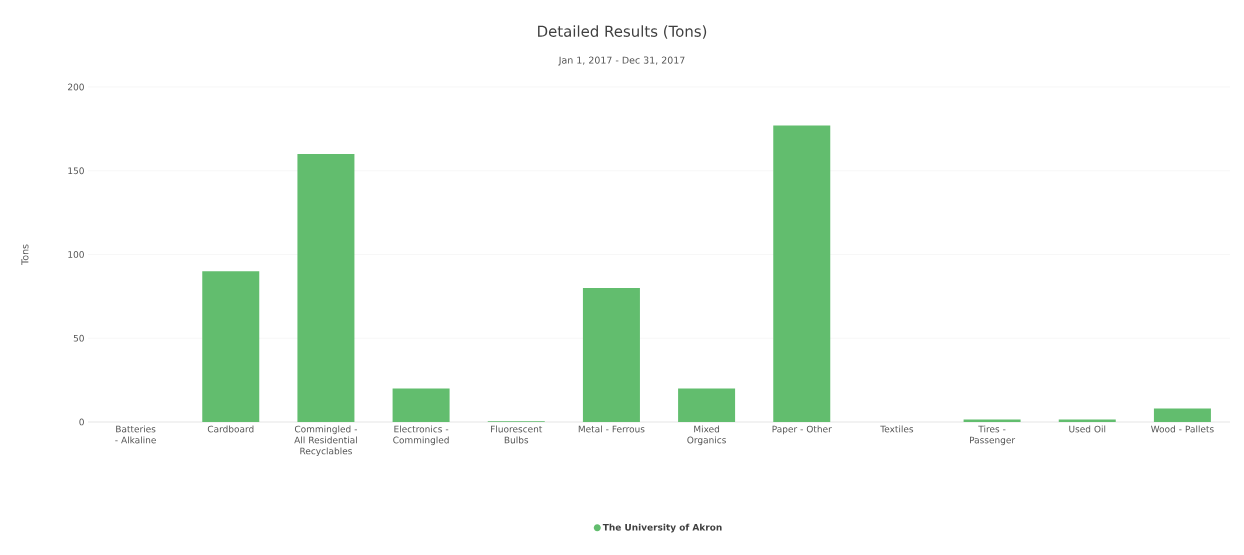 The height and width of the screenshot is (555, 1244). What do you see at coordinates (76, 254) in the screenshot?
I see `y-tick-label: 100` at bounding box center [76, 254].